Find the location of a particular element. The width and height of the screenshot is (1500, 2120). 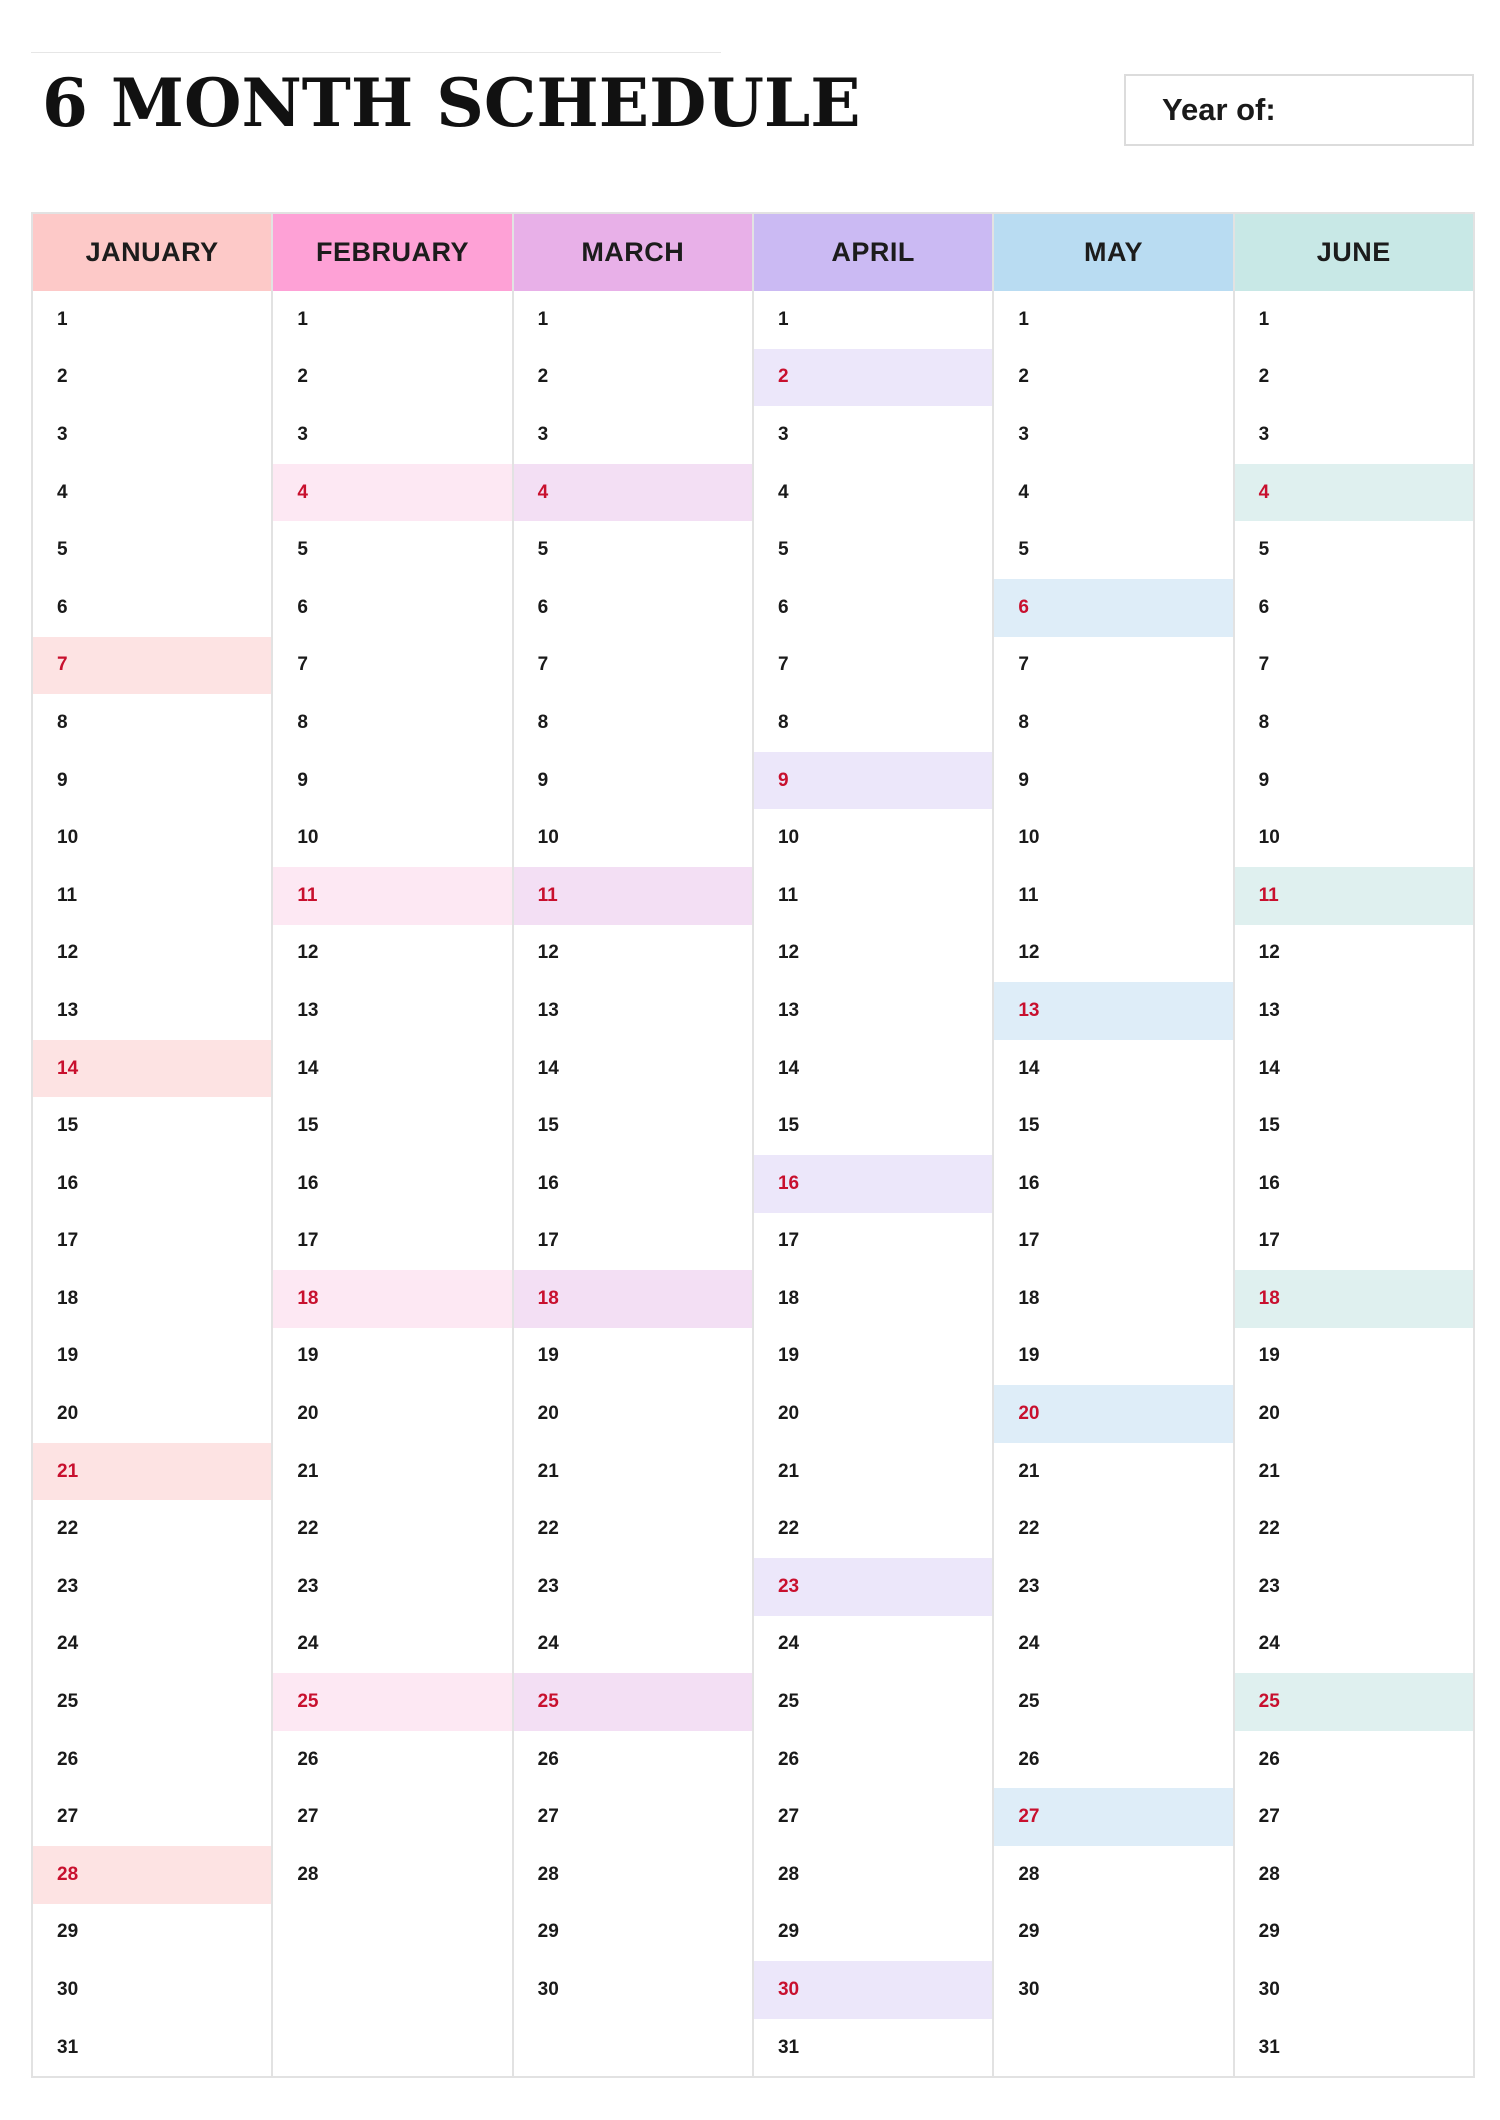

day-cell: 10 is located at coordinates (68, 838).